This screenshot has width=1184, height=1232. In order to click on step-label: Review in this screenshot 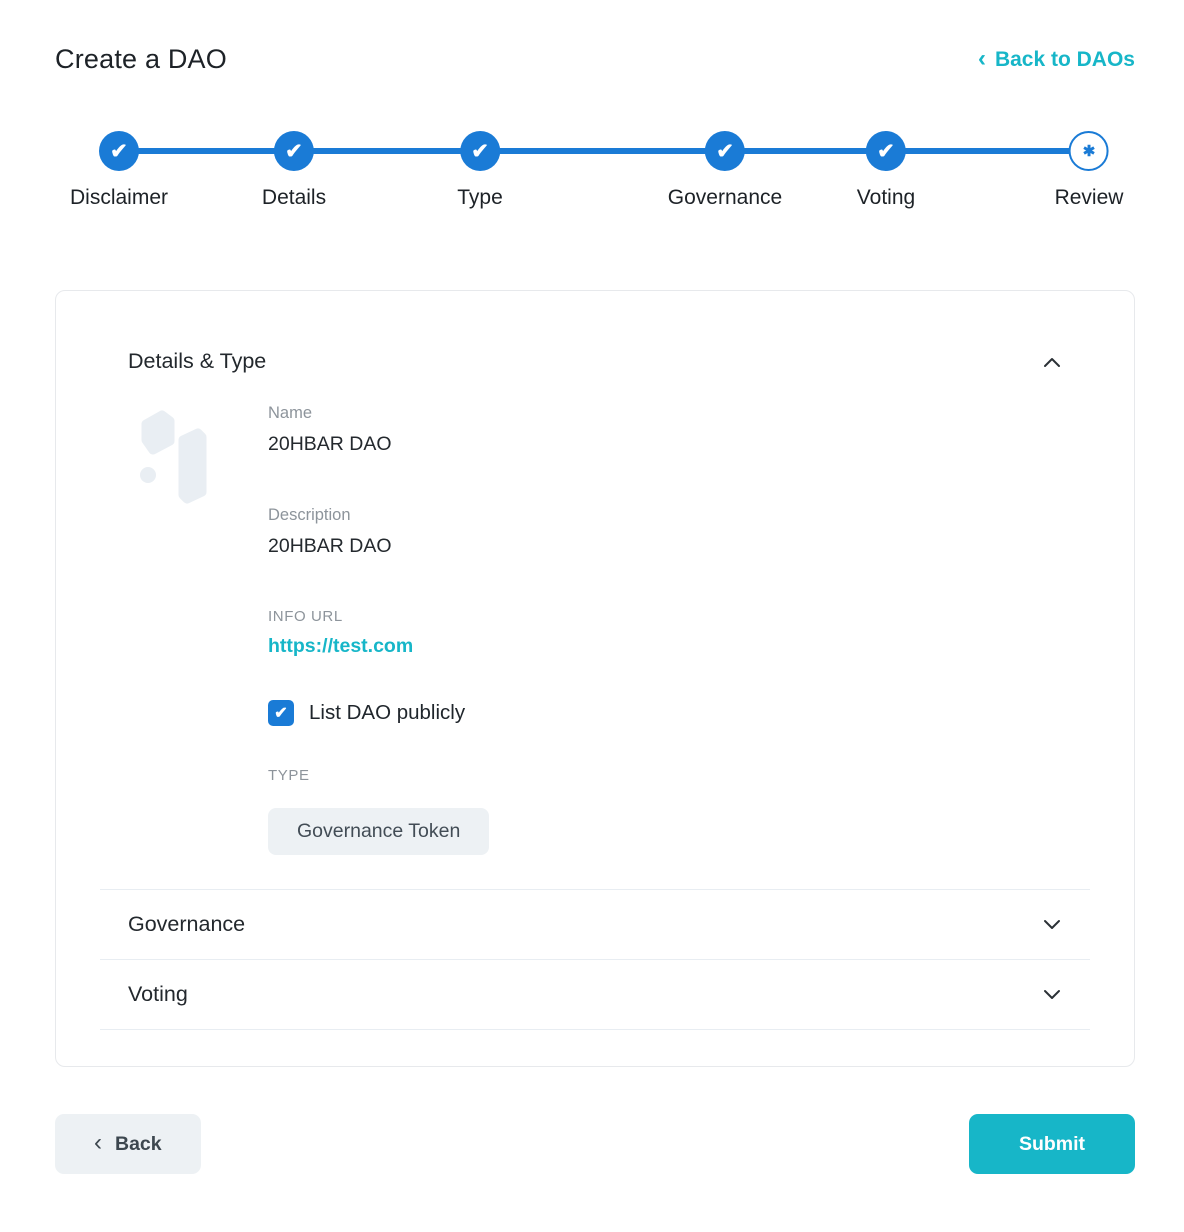, I will do `click(1089, 197)`.